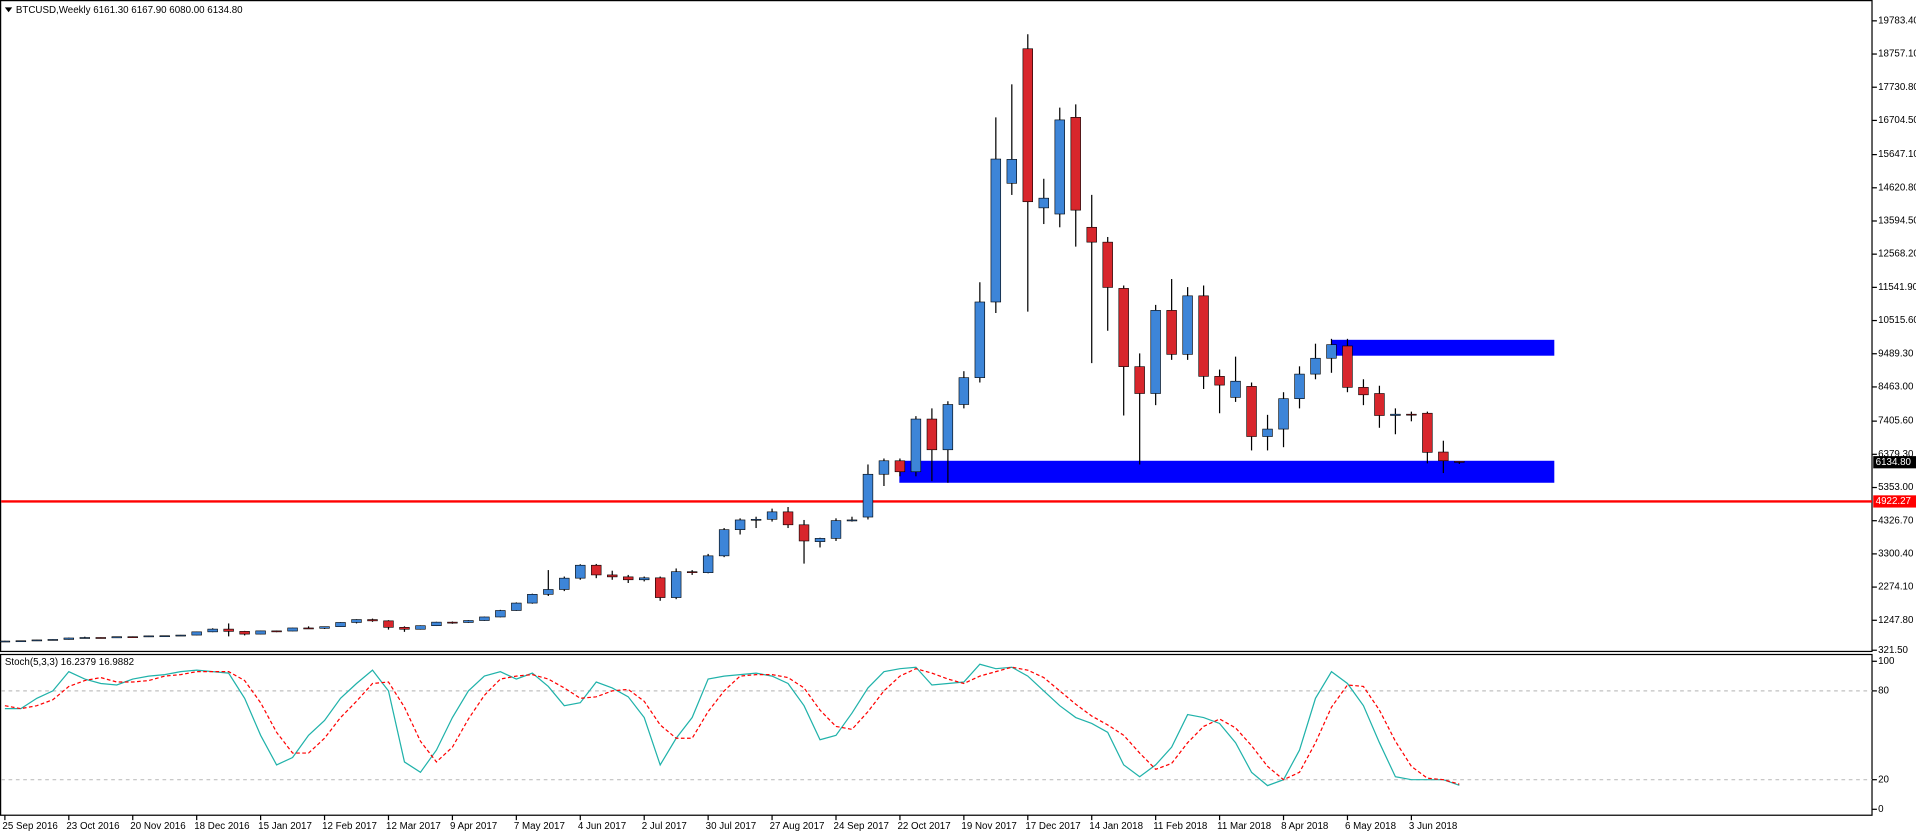 The image size is (1916, 836). Describe the element at coordinates (1896, 387) in the screenshot. I see `y-tick-label: 8463.00` at that location.